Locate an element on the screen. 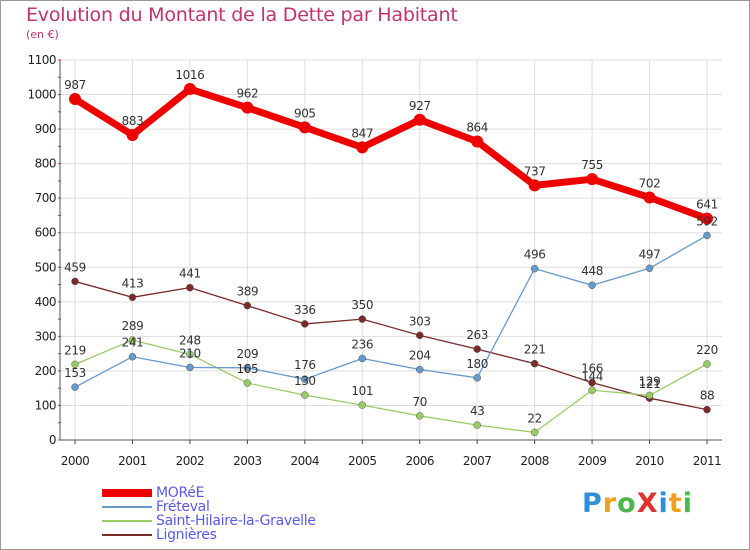 The width and height of the screenshot is (750, 550). y-tick-label: 200 is located at coordinates (45, 371).